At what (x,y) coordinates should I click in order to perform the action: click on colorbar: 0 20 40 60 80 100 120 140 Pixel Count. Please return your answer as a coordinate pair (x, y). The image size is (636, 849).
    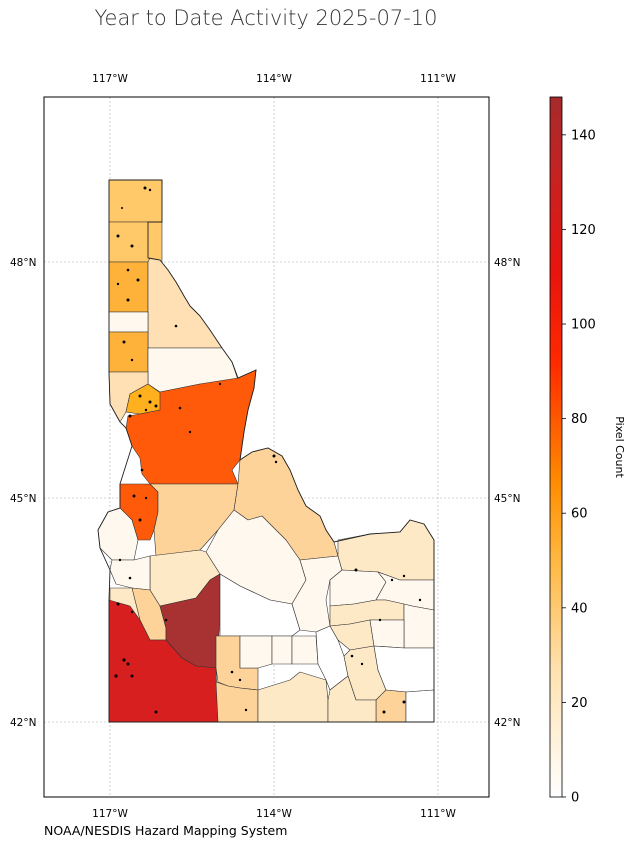
    Looking at the image, I should click on (587, 451).